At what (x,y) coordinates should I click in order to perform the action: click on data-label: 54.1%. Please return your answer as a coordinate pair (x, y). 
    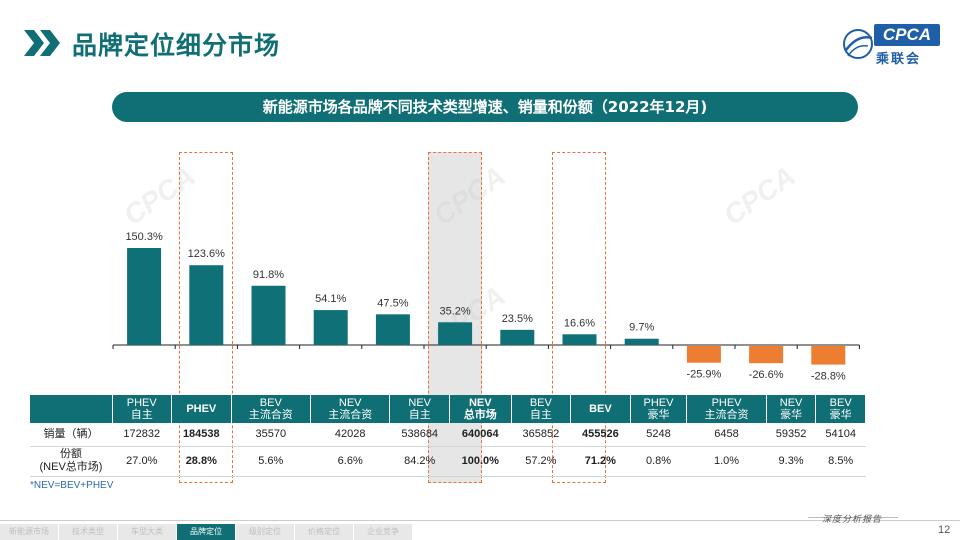
    Looking at the image, I should click on (330, 299).